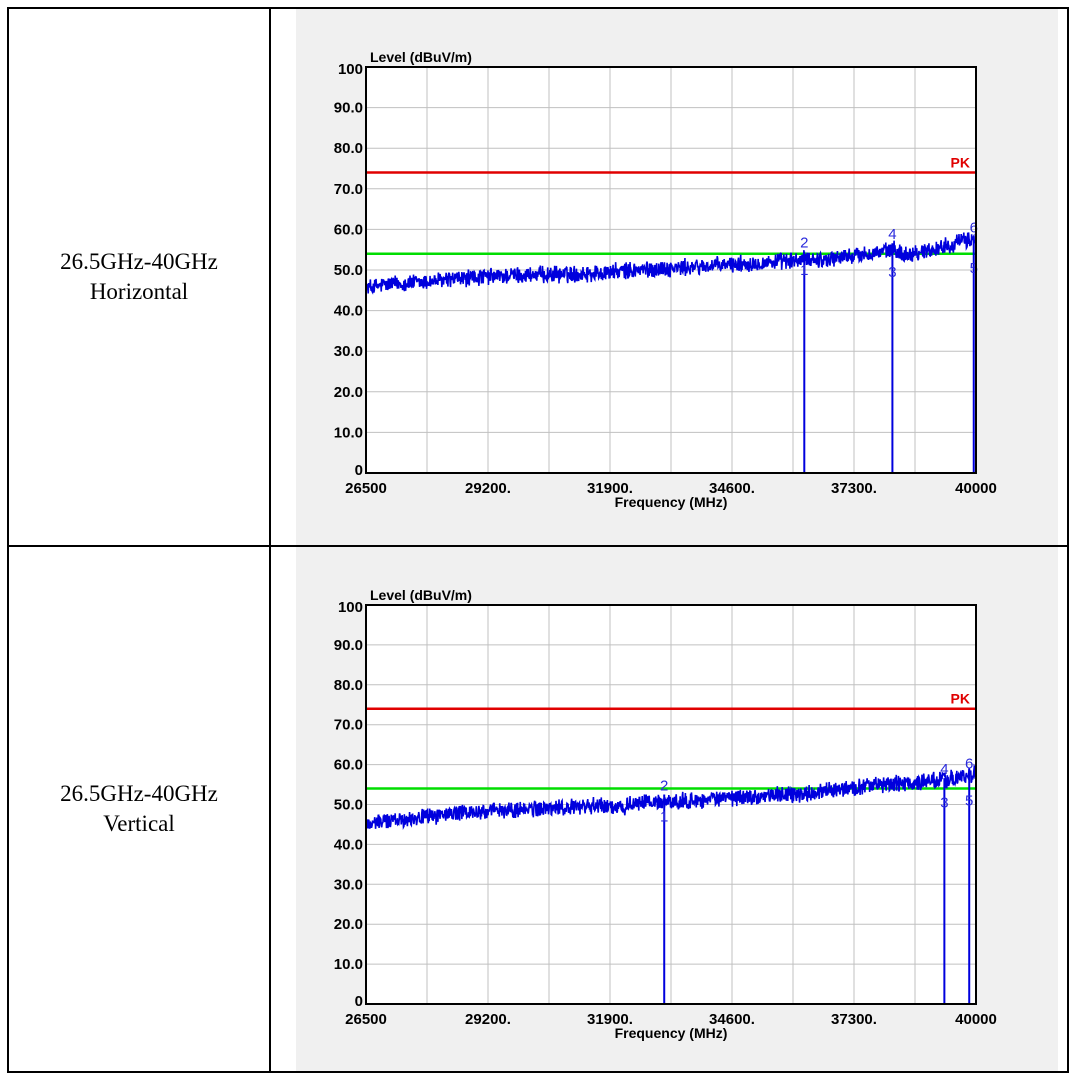 Image resolution: width=1079 pixels, height=1080 pixels. Describe the element at coordinates (140, 277) in the screenshot. I see `band-label-cell: 26.5GHz-40GHz Horizontal` at that location.